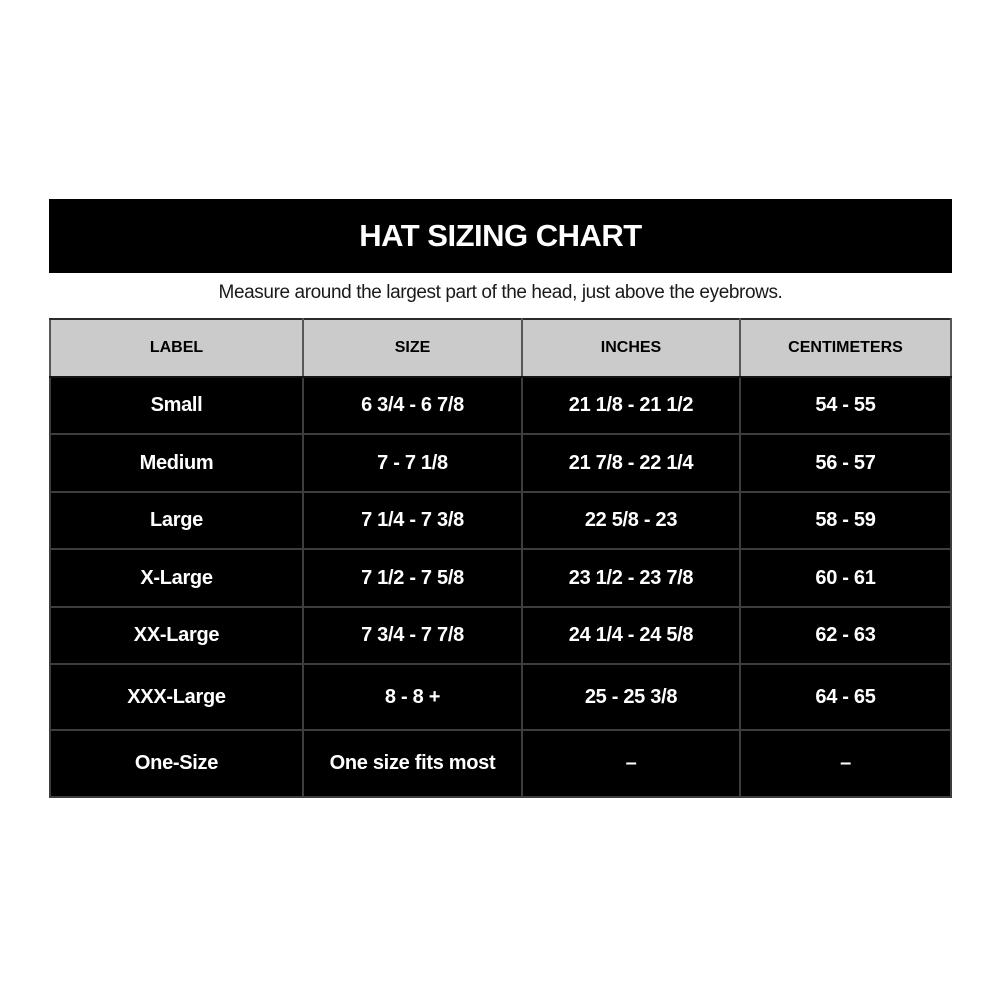 The image size is (1001, 1001). Describe the element at coordinates (845, 635) in the screenshot. I see `cell-centimeters: 62 - 63` at that location.